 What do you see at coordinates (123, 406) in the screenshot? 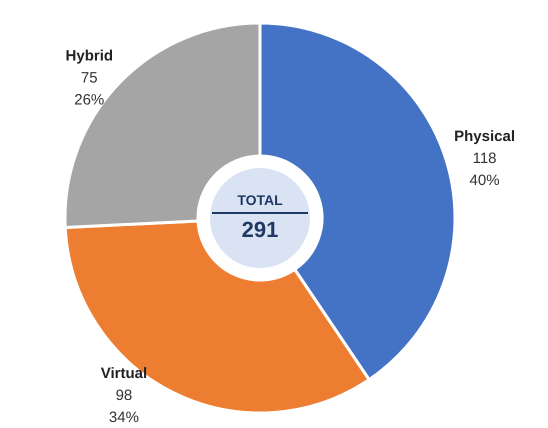
I see `data-label: 98 34%` at bounding box center [123, 406].